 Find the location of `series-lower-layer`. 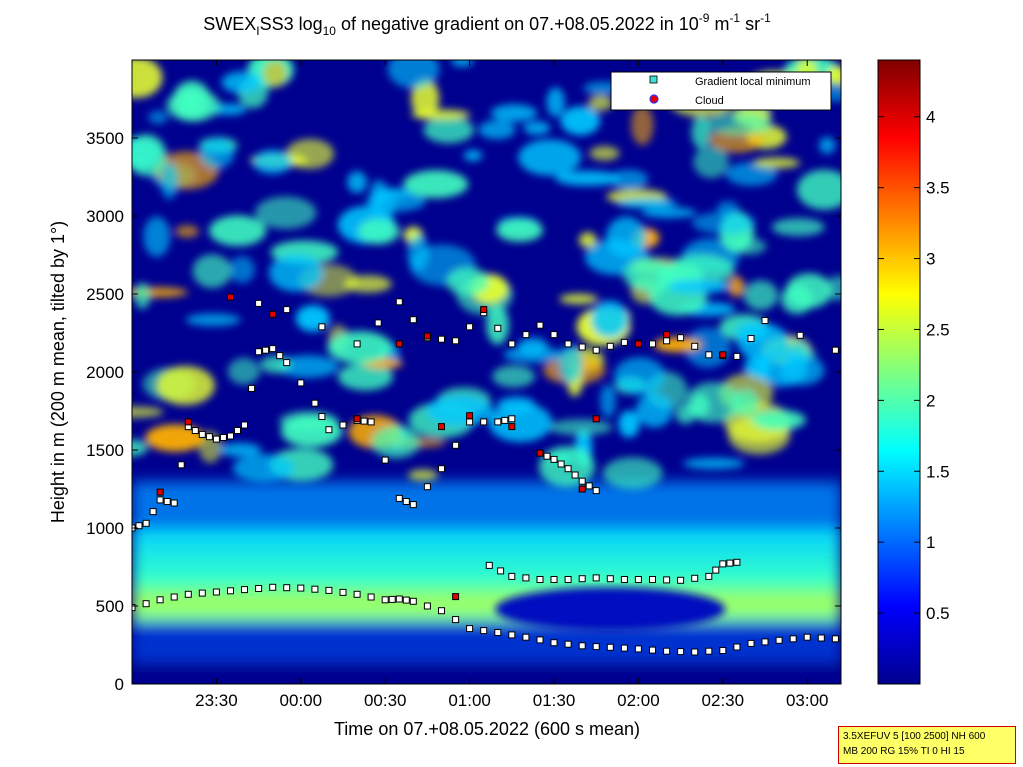

series-lower-layer is located at coordinates (485, 619).